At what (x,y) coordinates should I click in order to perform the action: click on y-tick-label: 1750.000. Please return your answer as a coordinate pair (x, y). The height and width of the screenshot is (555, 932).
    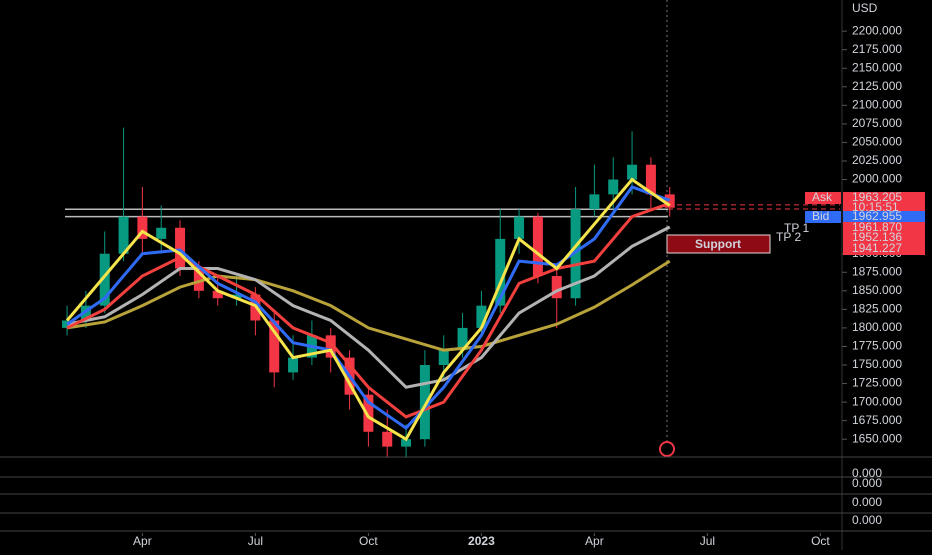
    Looking at the image, I should click on (877, 364).